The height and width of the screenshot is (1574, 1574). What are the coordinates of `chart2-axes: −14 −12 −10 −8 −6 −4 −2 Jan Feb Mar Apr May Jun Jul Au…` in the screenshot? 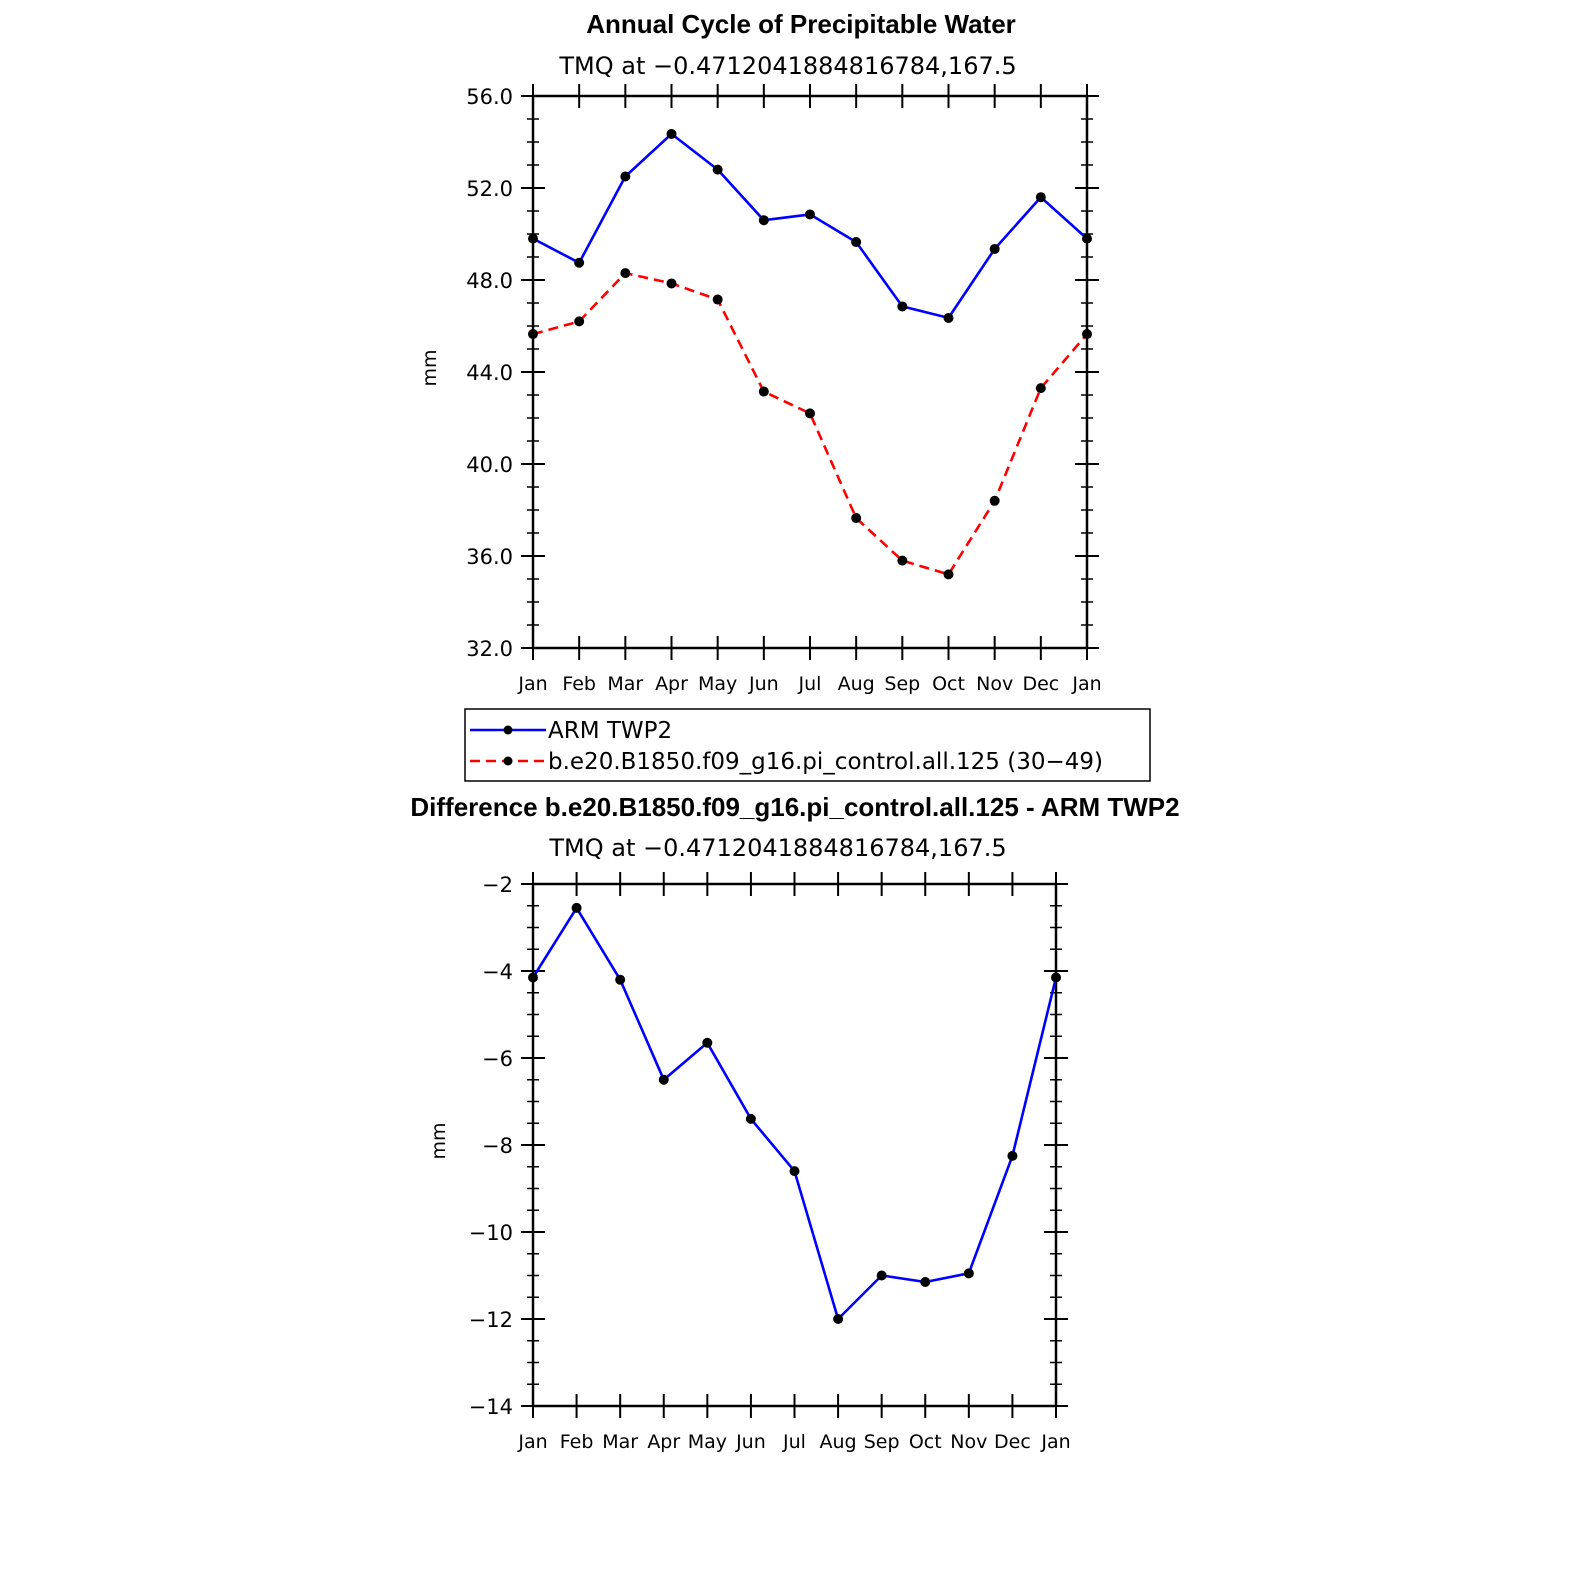 It's located at (770, 1162).